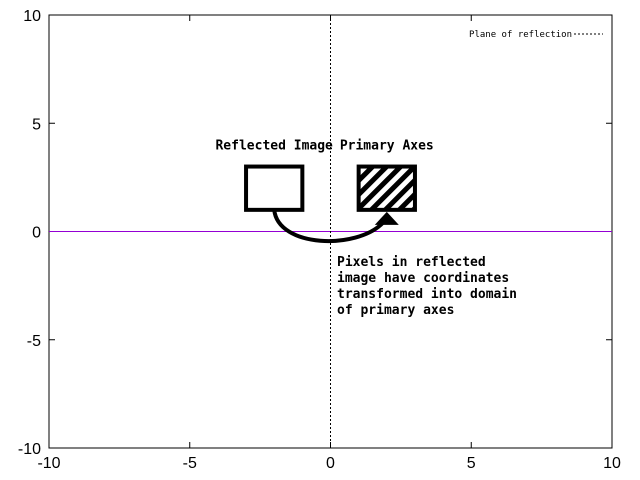  What do you see at coordinates (36, 124) in the screenshot?
I see `y-tick-label: 5` at bounding box center [36, 124].